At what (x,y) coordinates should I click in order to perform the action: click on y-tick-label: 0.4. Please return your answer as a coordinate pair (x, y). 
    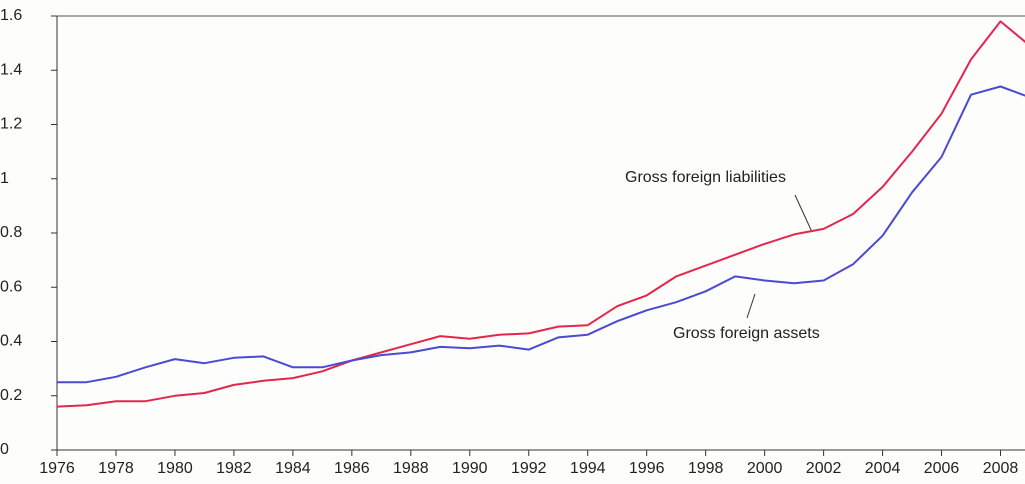
    Looking at the image, I should click on (11, 341).